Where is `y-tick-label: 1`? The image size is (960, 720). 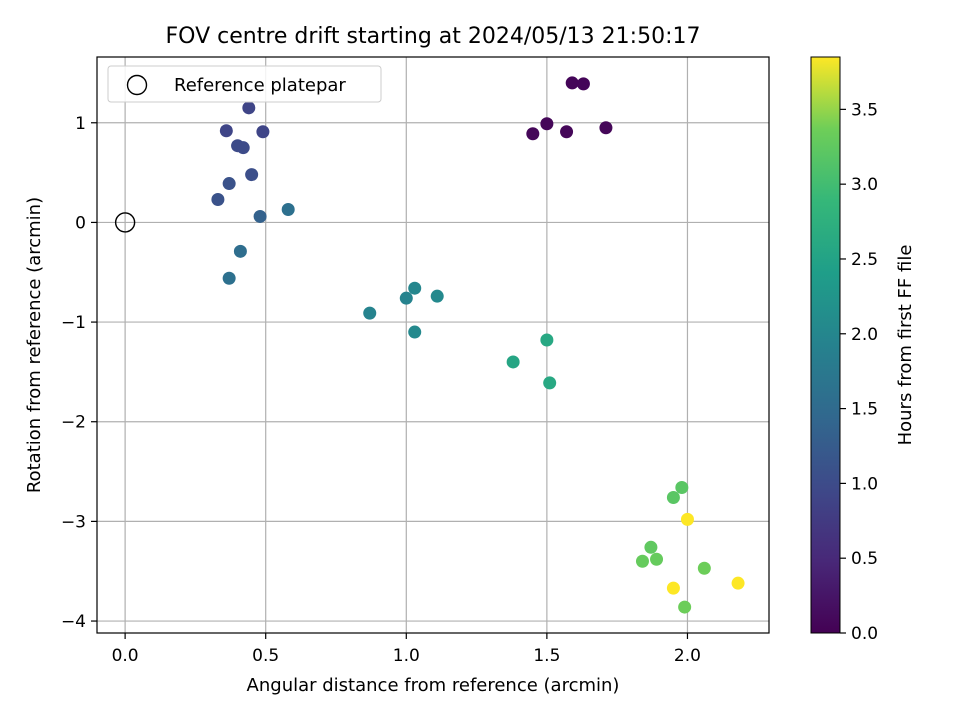
y-tick-label: 1 is located at coordinates (80, 124).